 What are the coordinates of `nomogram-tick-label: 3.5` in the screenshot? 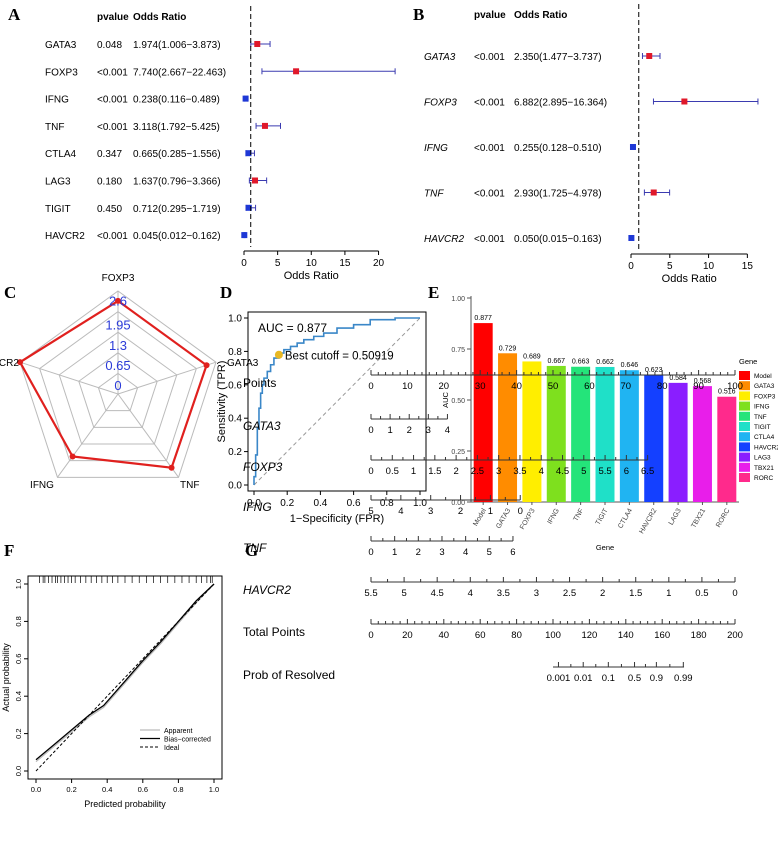 It's located at (519, 471).